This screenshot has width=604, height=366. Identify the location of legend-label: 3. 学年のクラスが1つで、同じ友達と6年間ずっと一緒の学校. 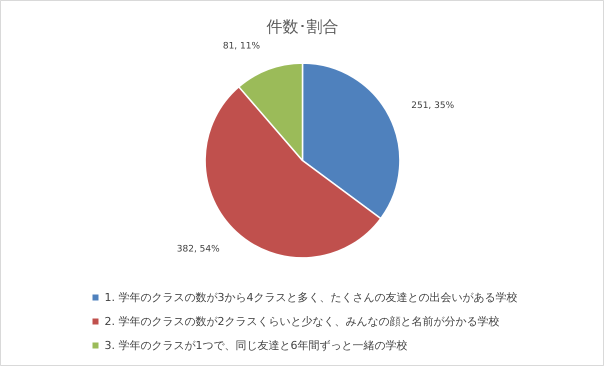
(256, 345).